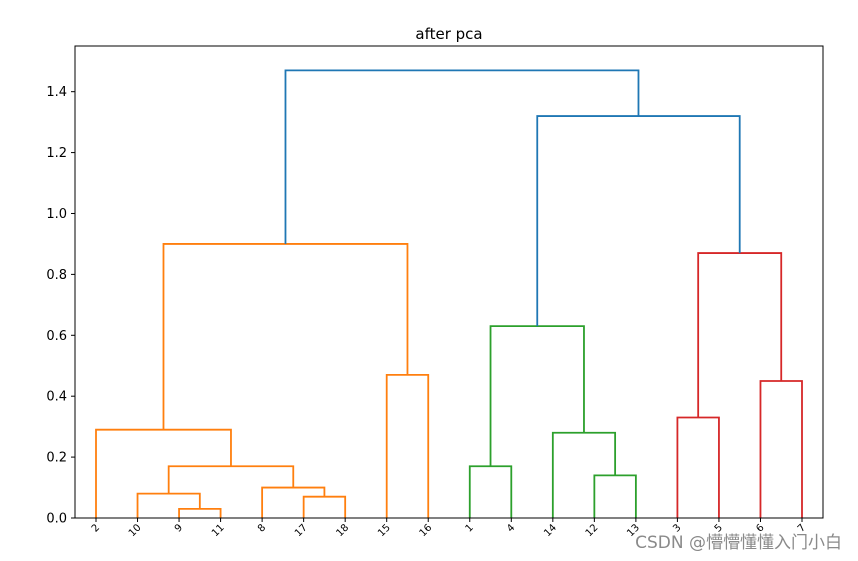  Describe the element at coordinates (96, 528) in the screenshot. I see `x-tick-label: 2` at that location.